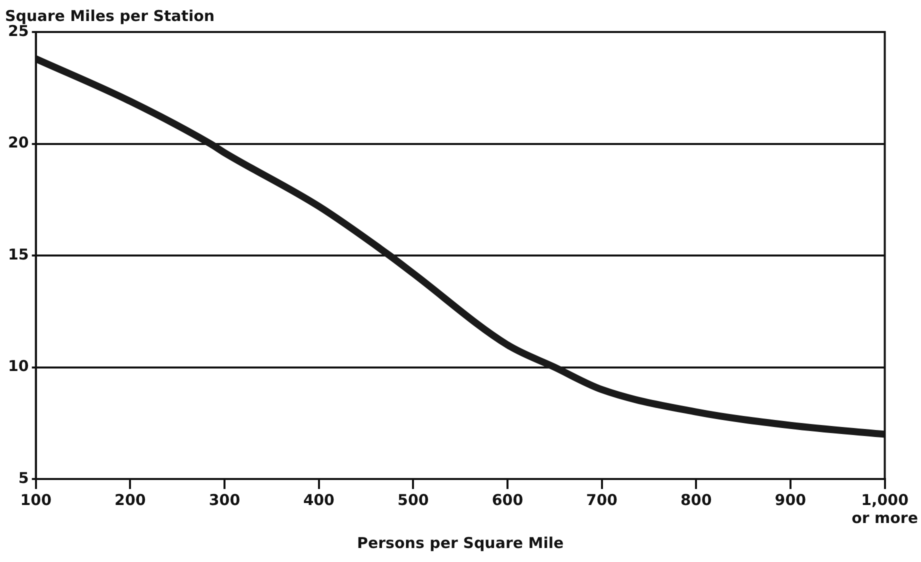 The width and height of the screenshot is (921, 562). What do you see at coordinates (318, 499) in the screenshot?
I see `x-tick-label: 400` at bounding box center [318, 499].